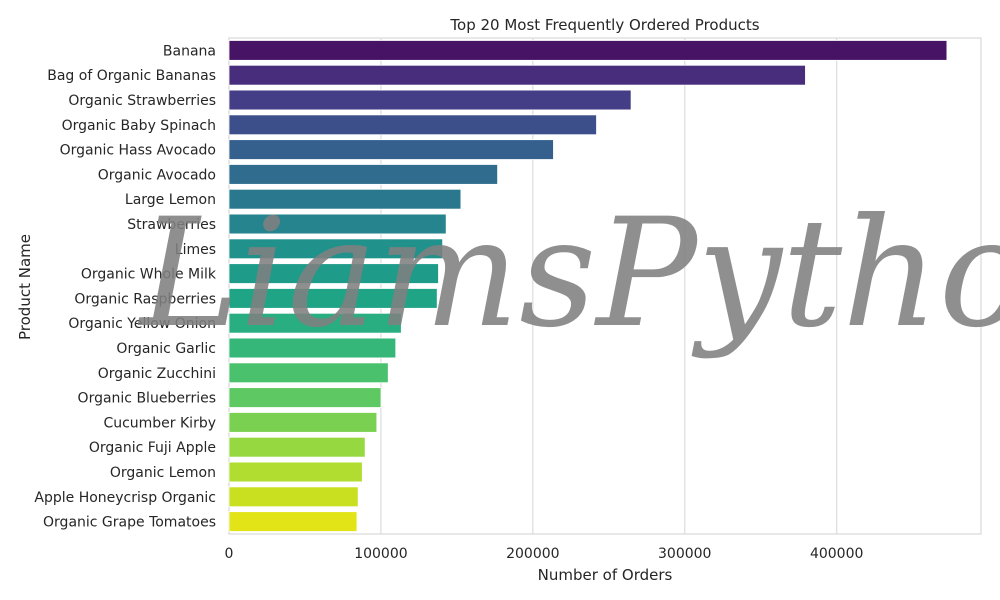 This screenshot has height=600, width=1000. What do you see at coordinates (171, 225) in the screenshot?
I see `y-tick-label: Strawberries` at bounding box center [171, 225].